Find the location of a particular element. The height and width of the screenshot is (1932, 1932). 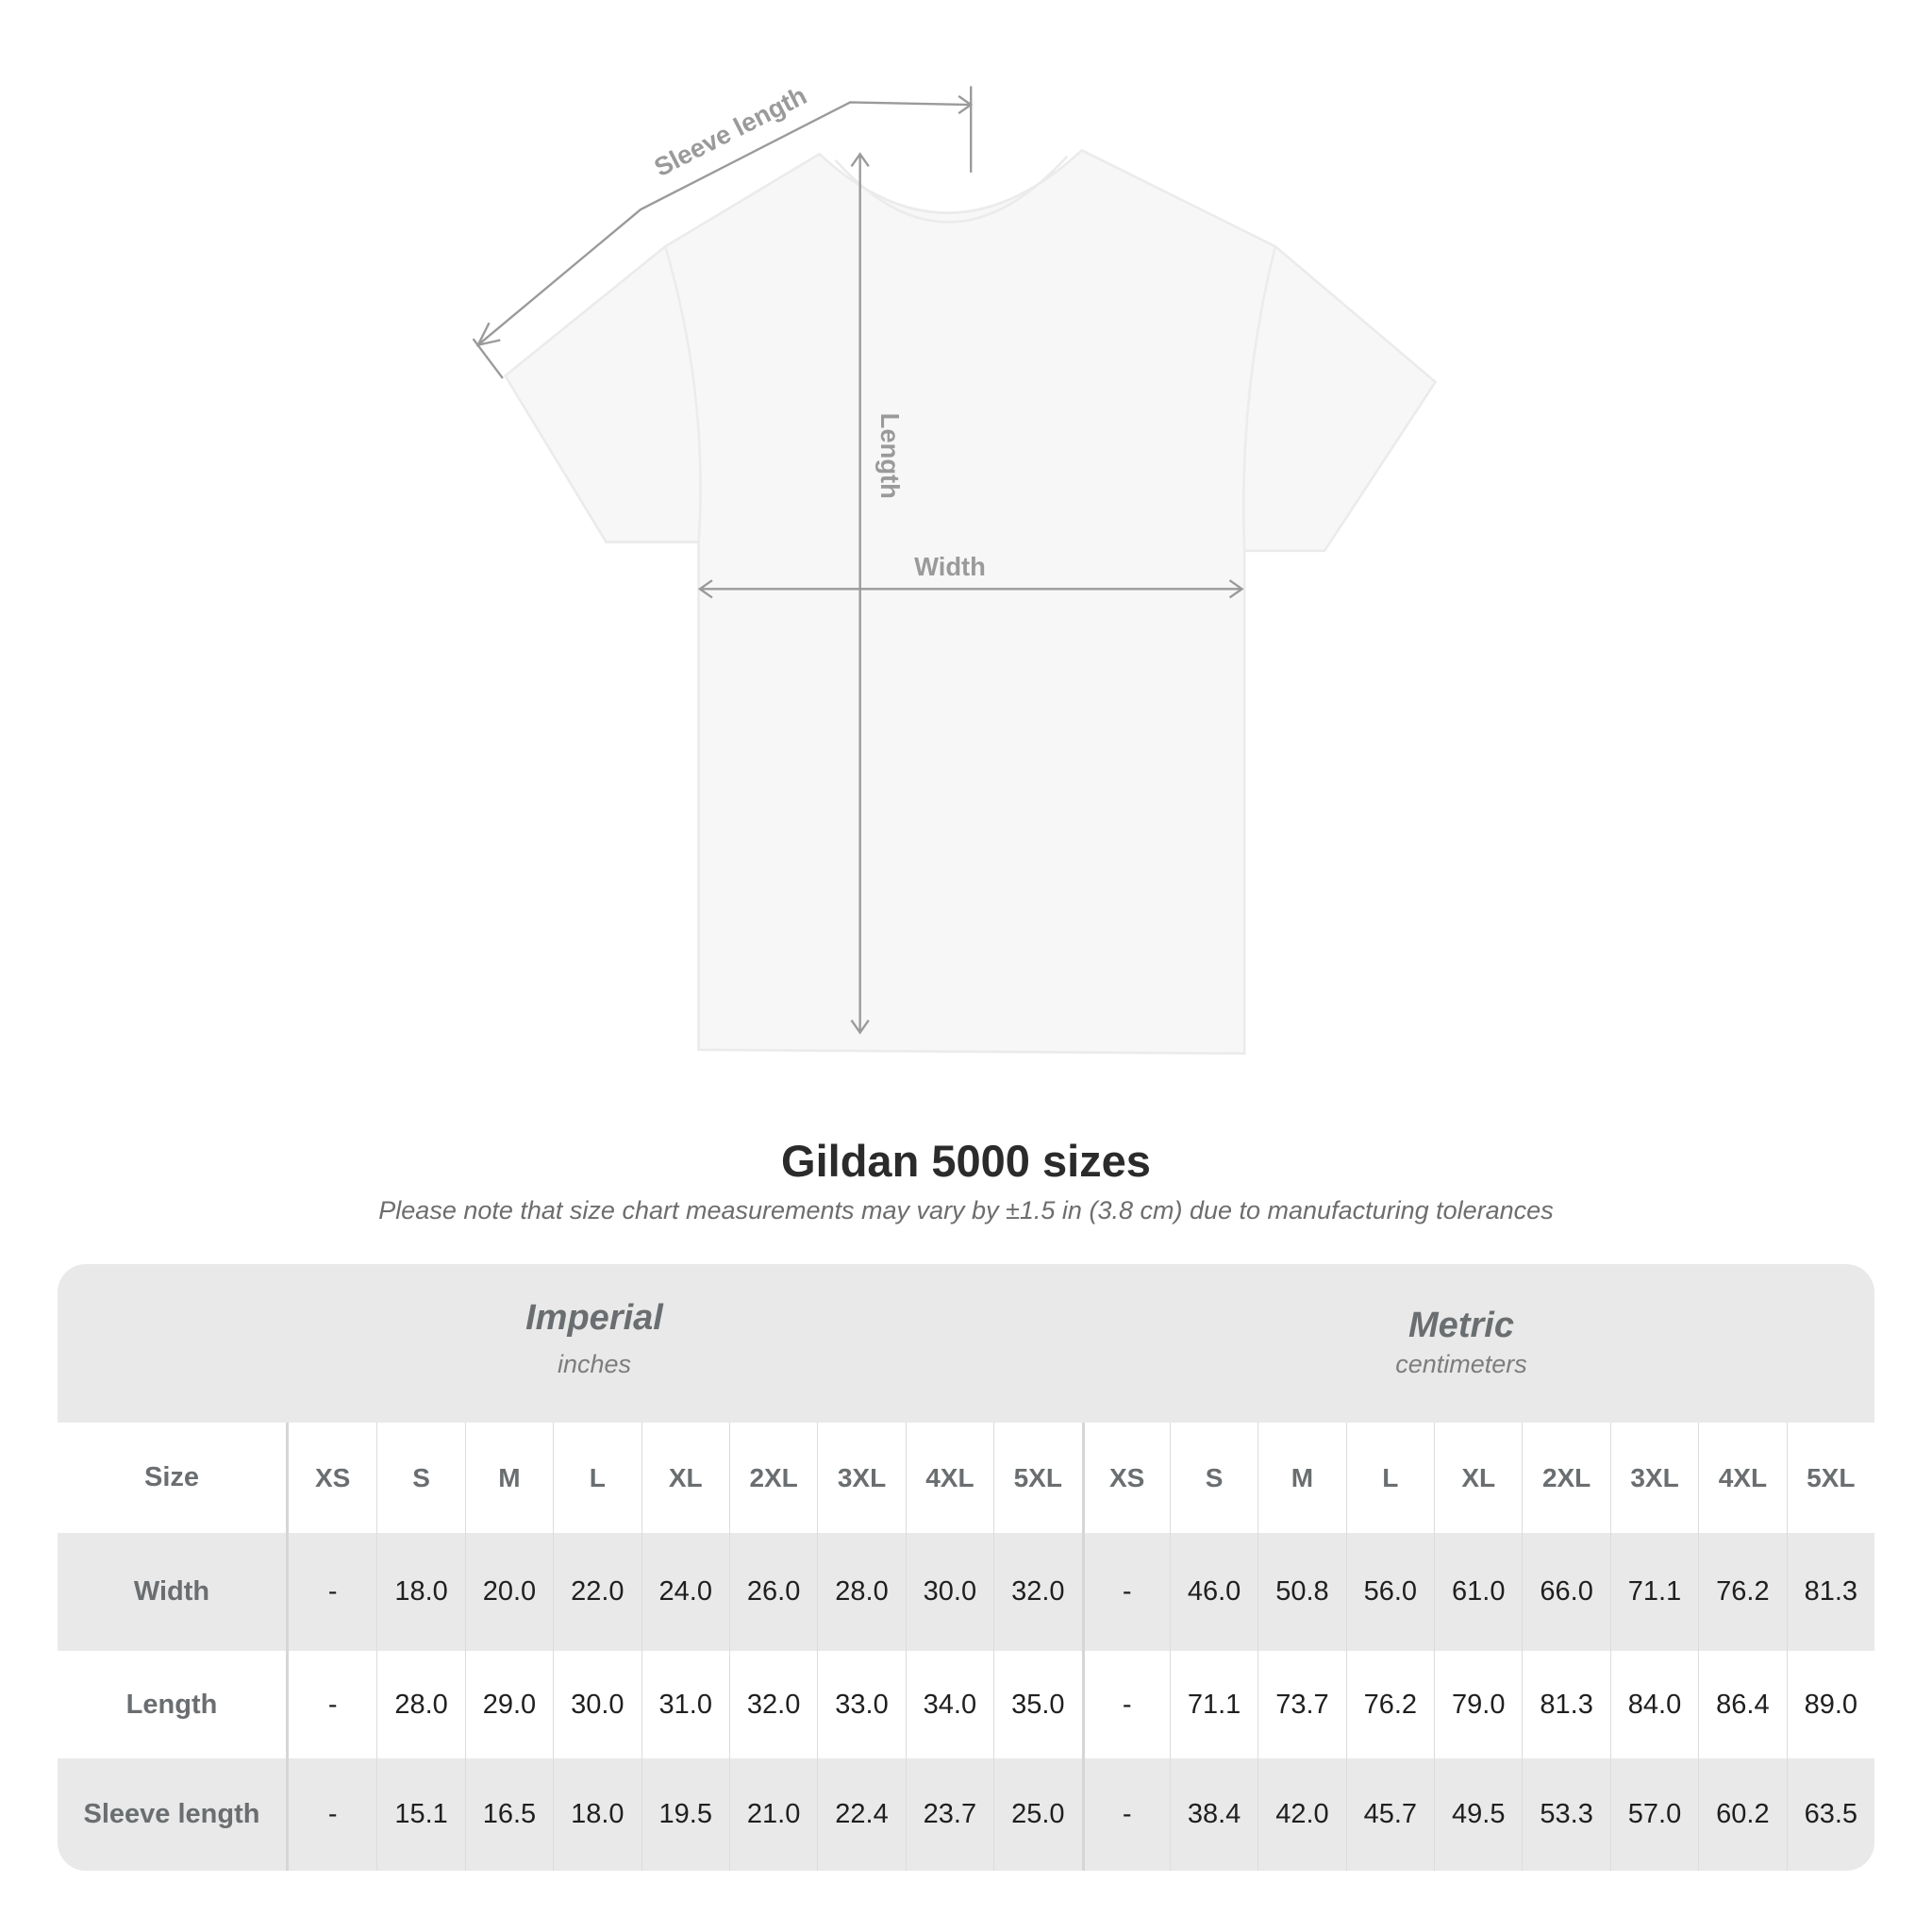

value-cell: 60.2 is located at coordinates (1742, 1814).